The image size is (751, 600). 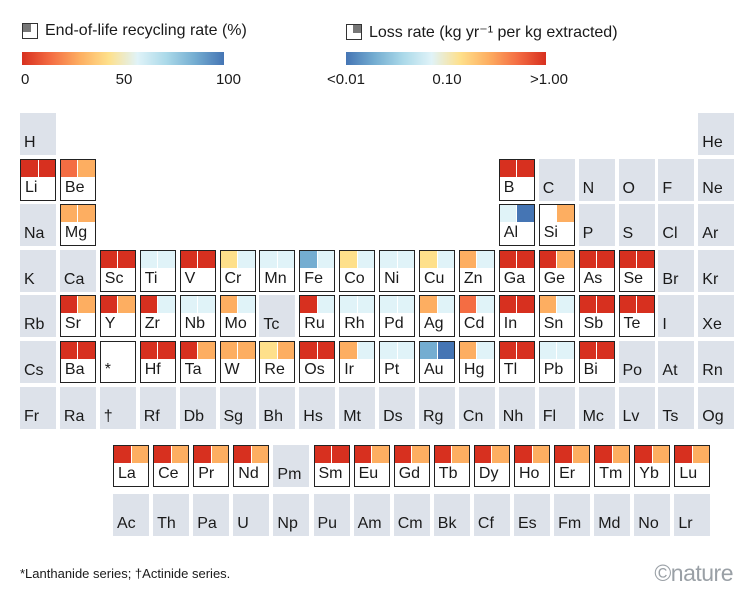 I want to click on element-cell-fe: Fe, so click(x=317, y=270).